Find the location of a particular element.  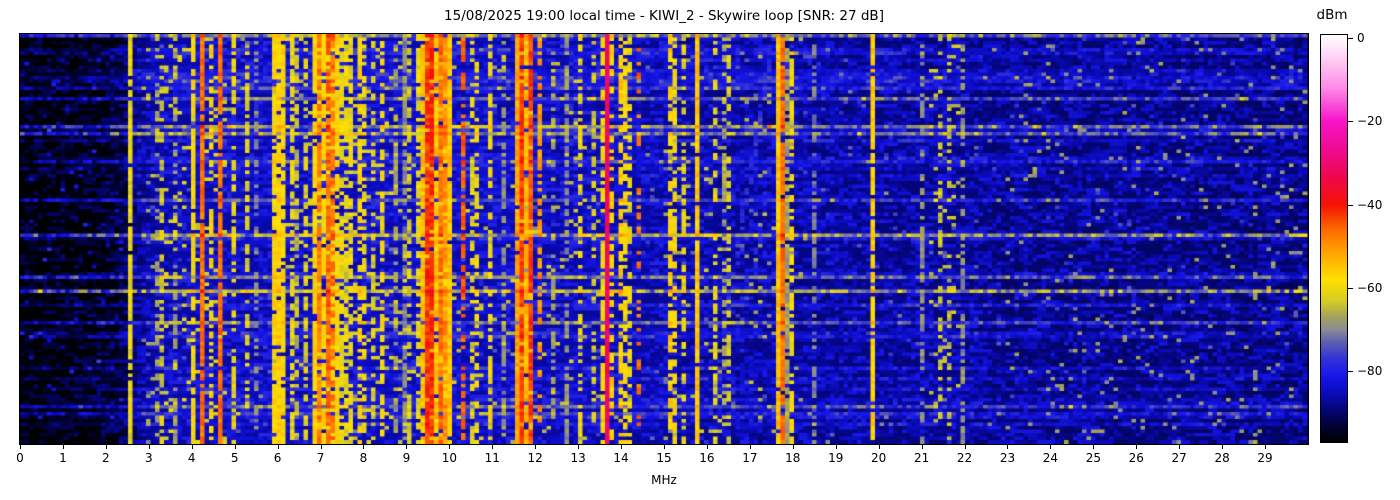

x-tick-label: 23 is located at coordinates (1007, 458).